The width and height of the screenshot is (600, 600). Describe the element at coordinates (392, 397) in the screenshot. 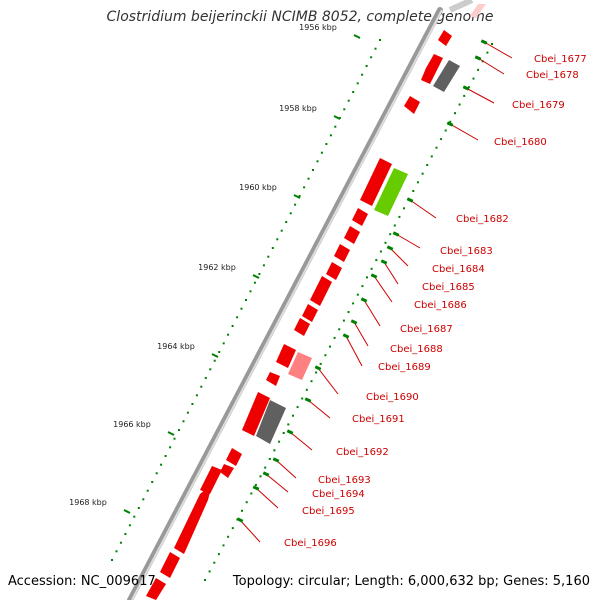

I see `gene-label-cbei-1690: Cbei_1690` at that location.